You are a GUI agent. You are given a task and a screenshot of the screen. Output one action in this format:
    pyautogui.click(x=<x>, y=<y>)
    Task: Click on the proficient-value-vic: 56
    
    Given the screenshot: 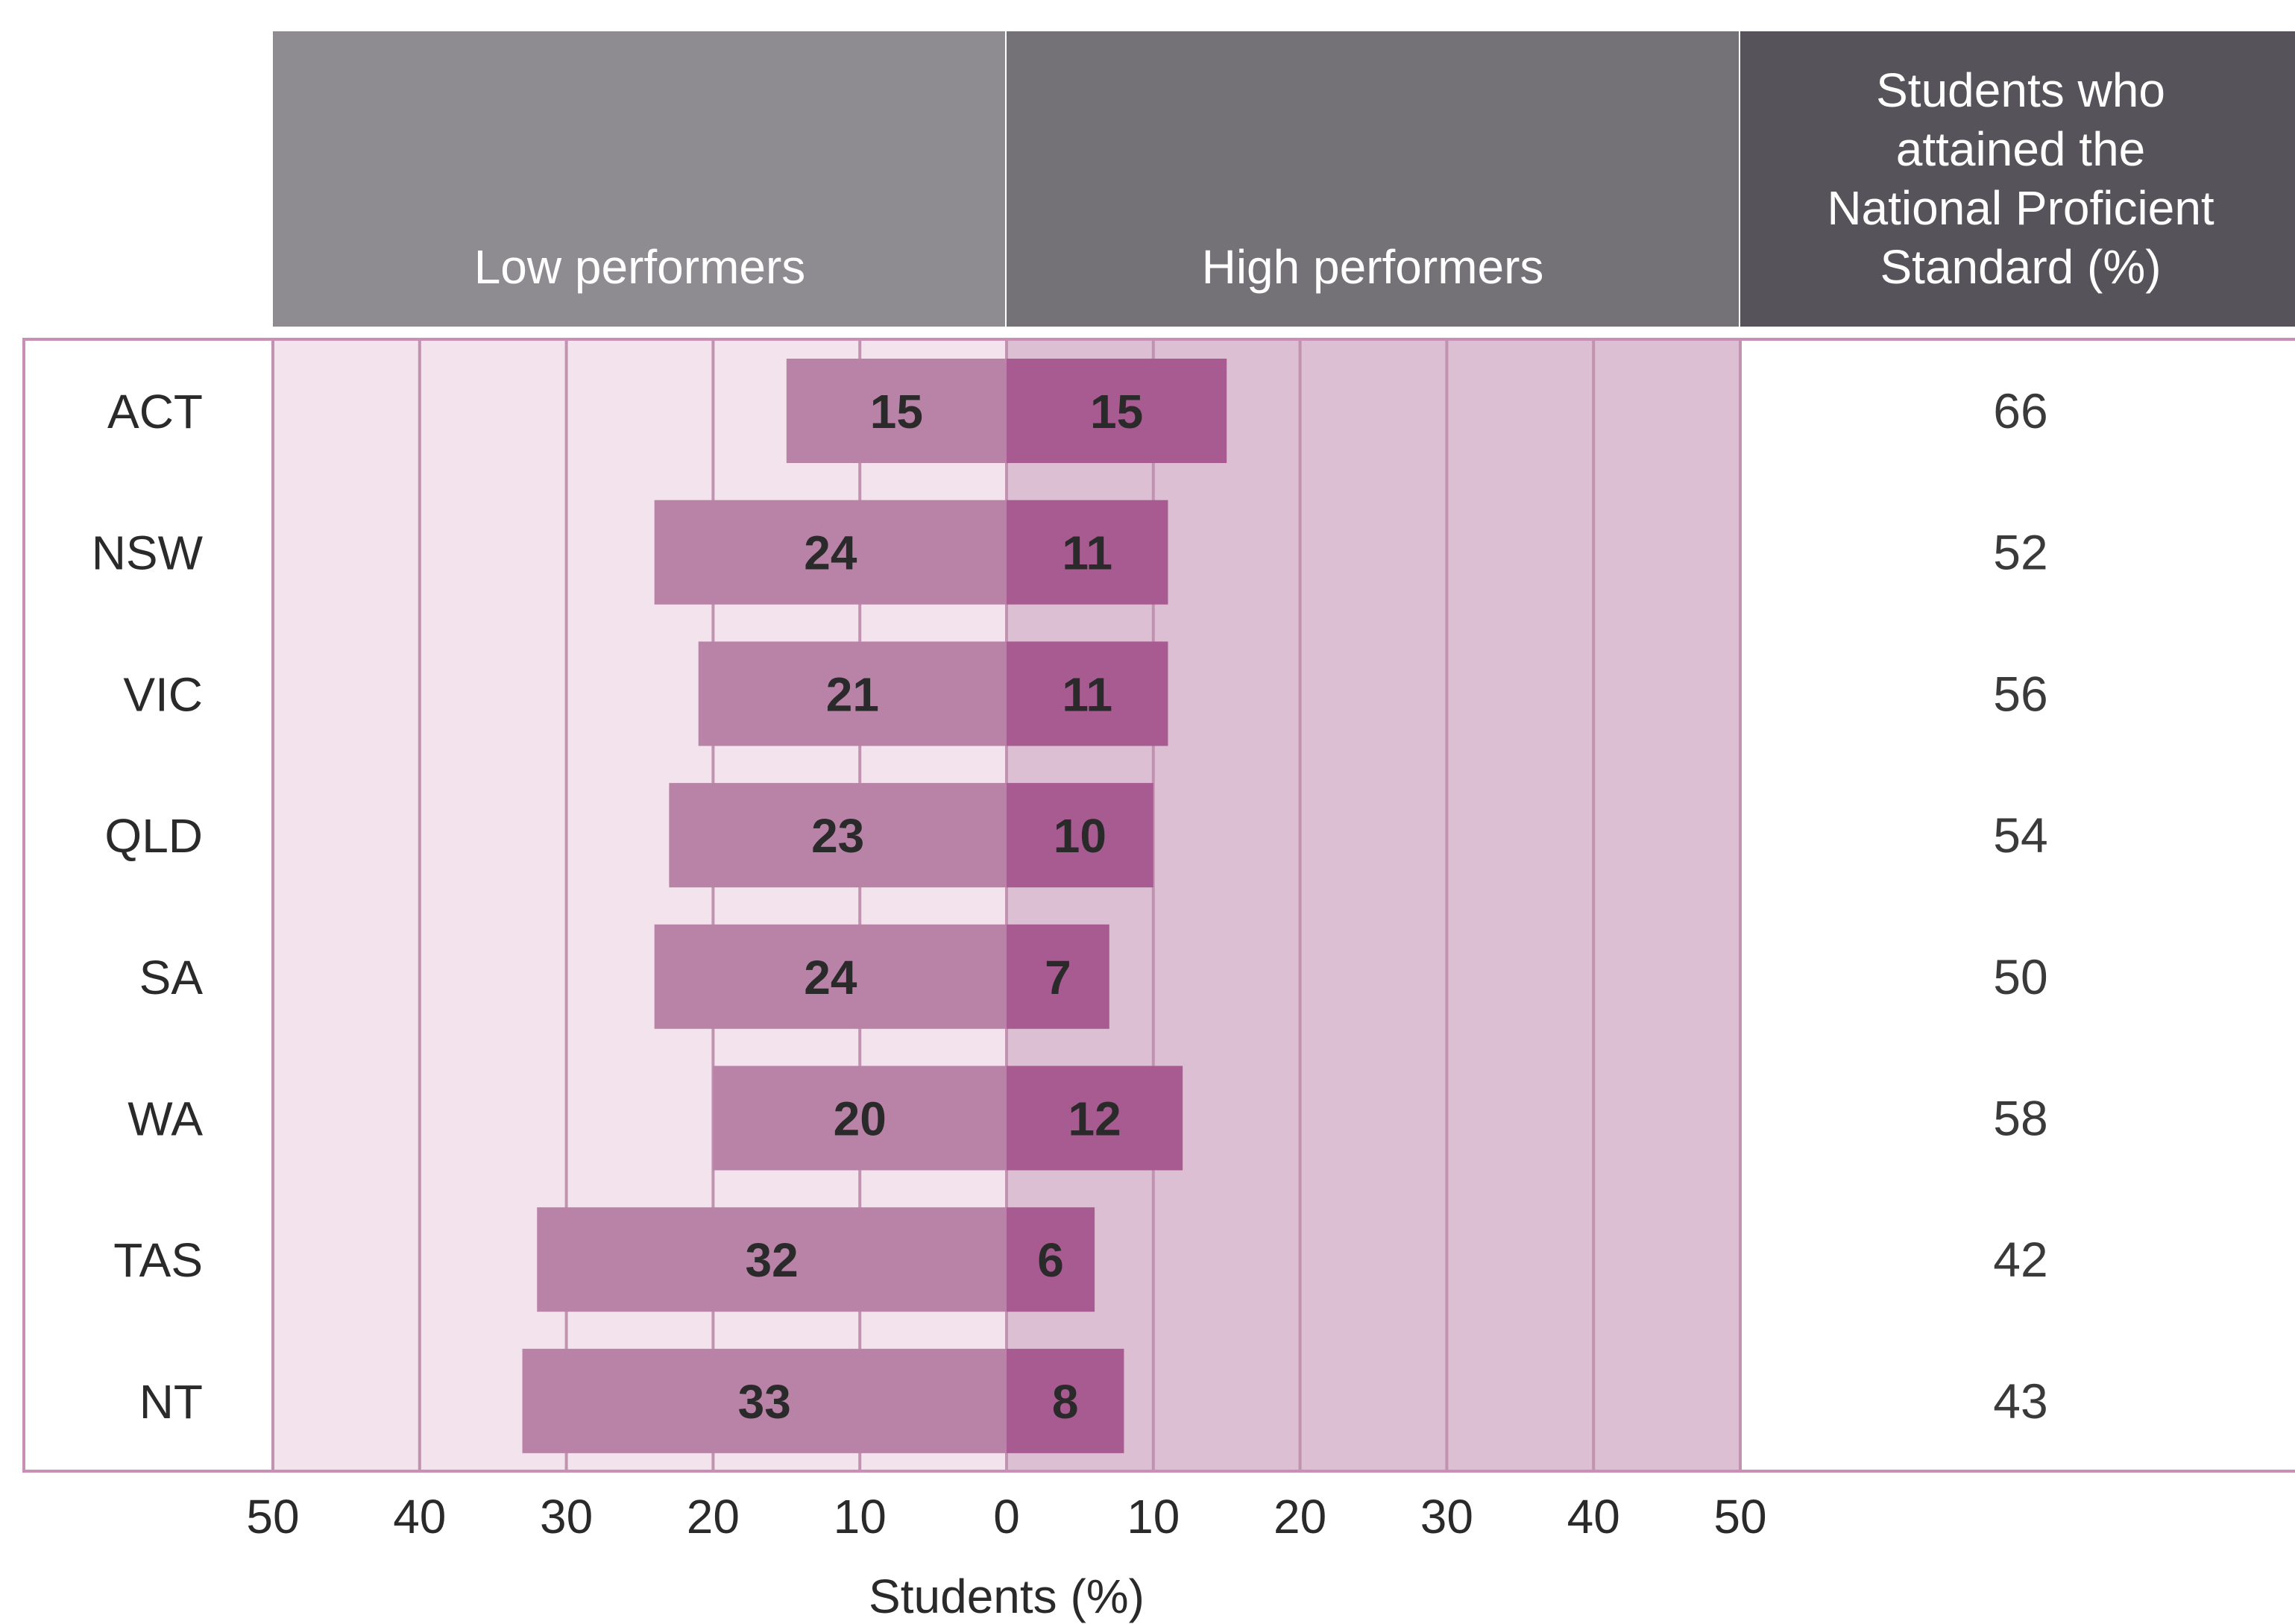 What is the action you would take?
    pyautogui.click(x=2020, y=693)
    